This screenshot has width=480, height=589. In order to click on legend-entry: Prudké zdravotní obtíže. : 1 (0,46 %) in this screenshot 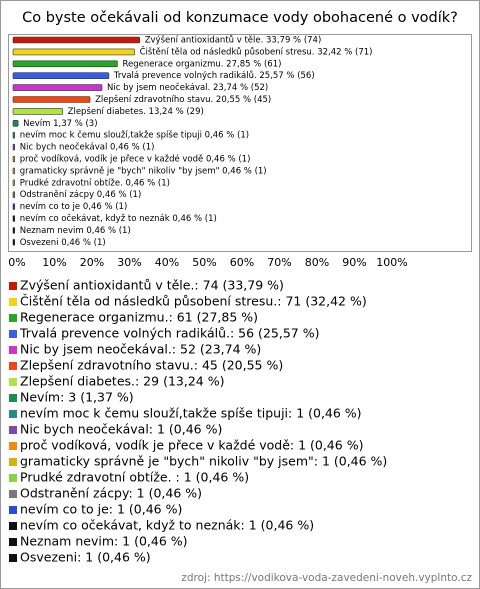, I will do `click(134, 477)`.